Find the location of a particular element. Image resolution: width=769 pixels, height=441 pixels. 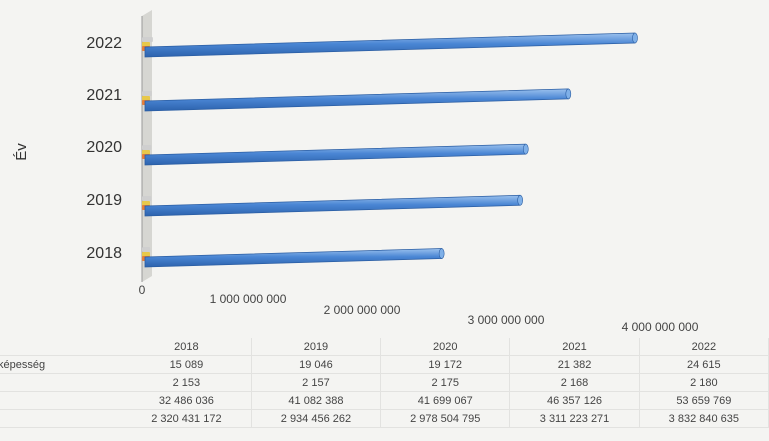

bar-series-3-2021 is located at coordinates (147, 93).